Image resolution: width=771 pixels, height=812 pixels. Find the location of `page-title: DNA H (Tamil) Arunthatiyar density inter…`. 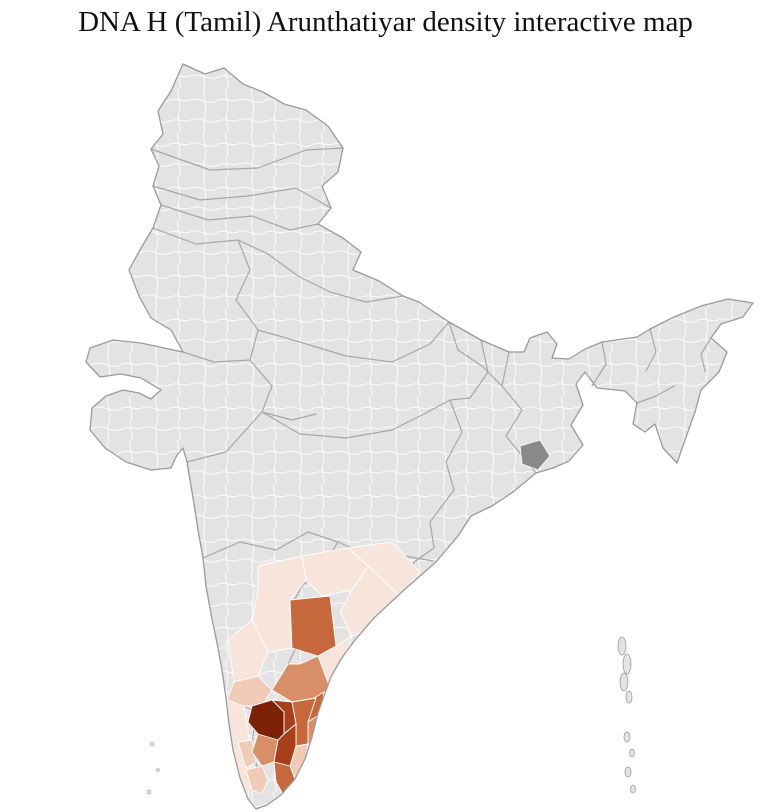

page-title: DNA H (Tamil) Arunthatiyar density inter… is located at coordinates (385, 22).